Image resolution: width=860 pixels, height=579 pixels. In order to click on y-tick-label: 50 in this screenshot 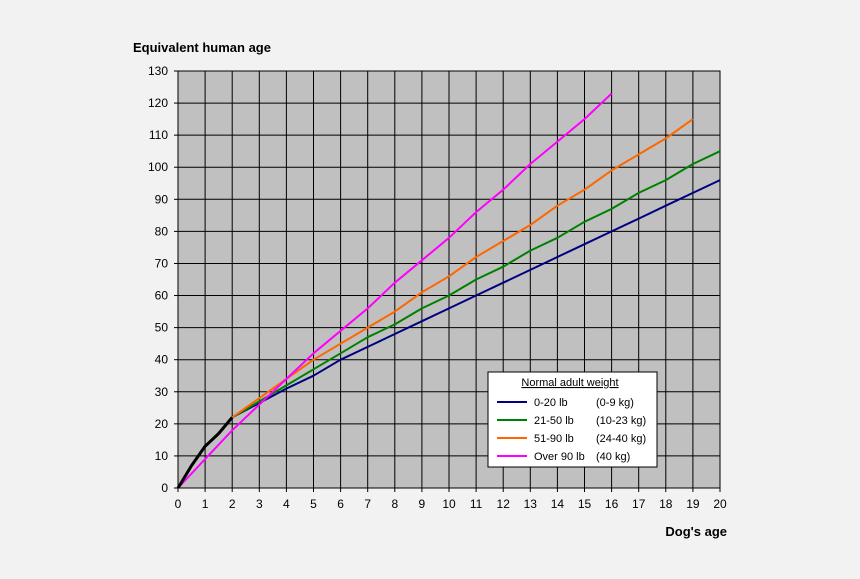, I will do `click(162, 328)`.